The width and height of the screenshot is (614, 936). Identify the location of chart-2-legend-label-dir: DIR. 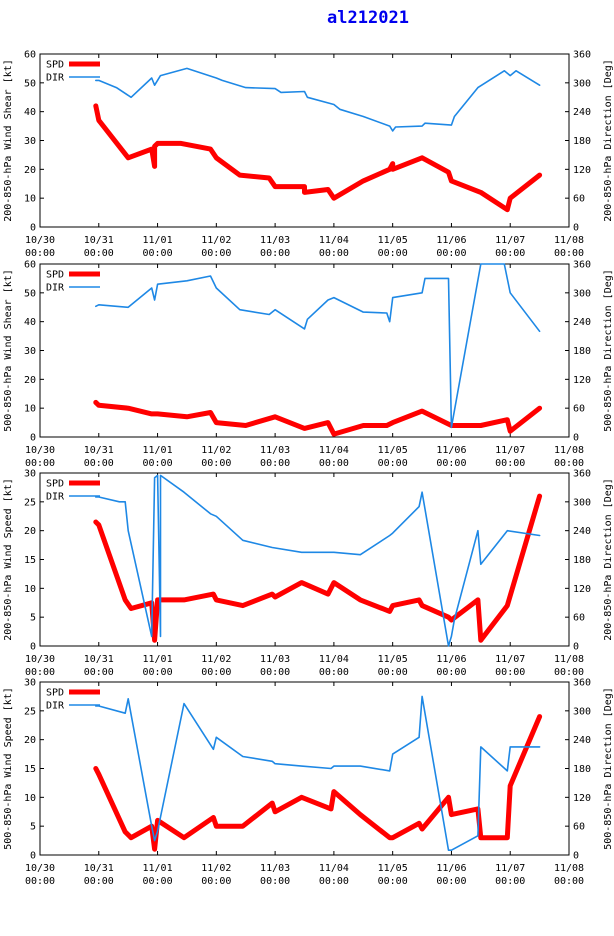
(55, 288).